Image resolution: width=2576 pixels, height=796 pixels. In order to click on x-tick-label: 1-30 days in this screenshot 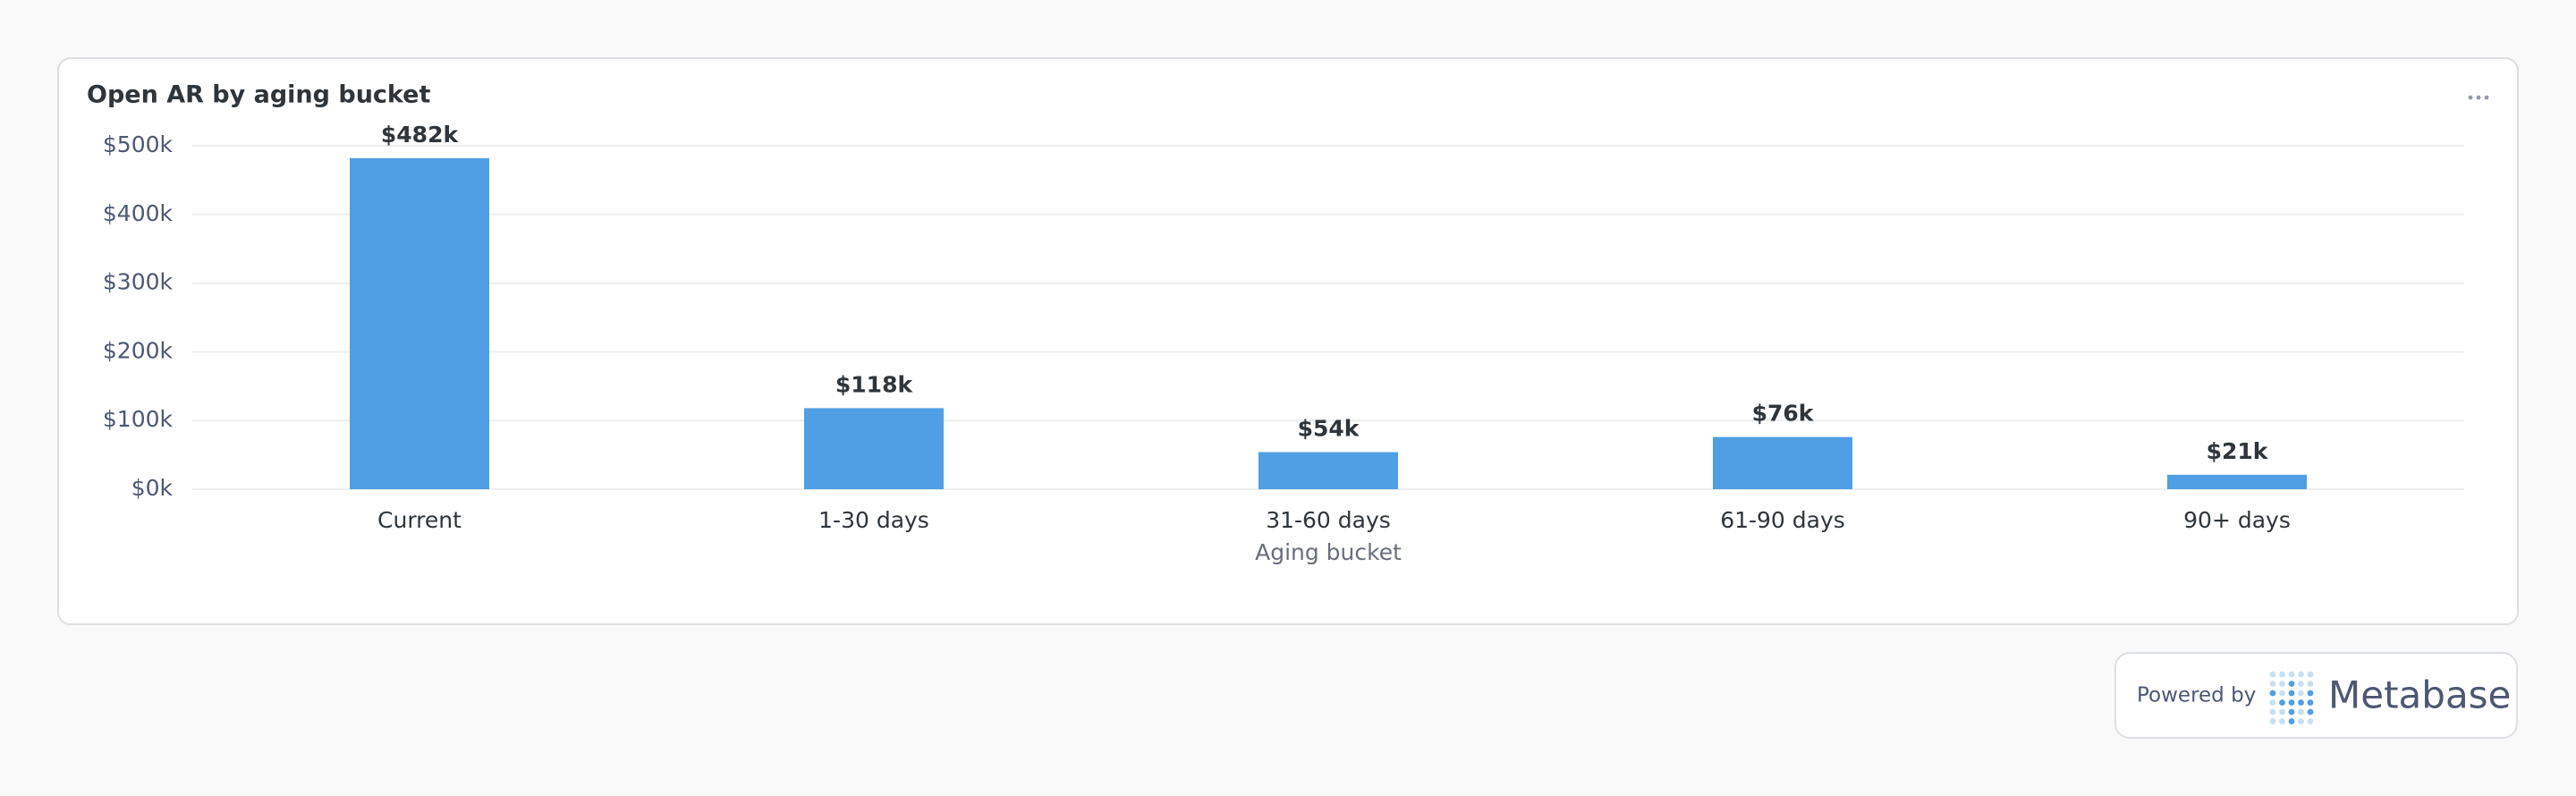, I will do `click(873, 520)`.